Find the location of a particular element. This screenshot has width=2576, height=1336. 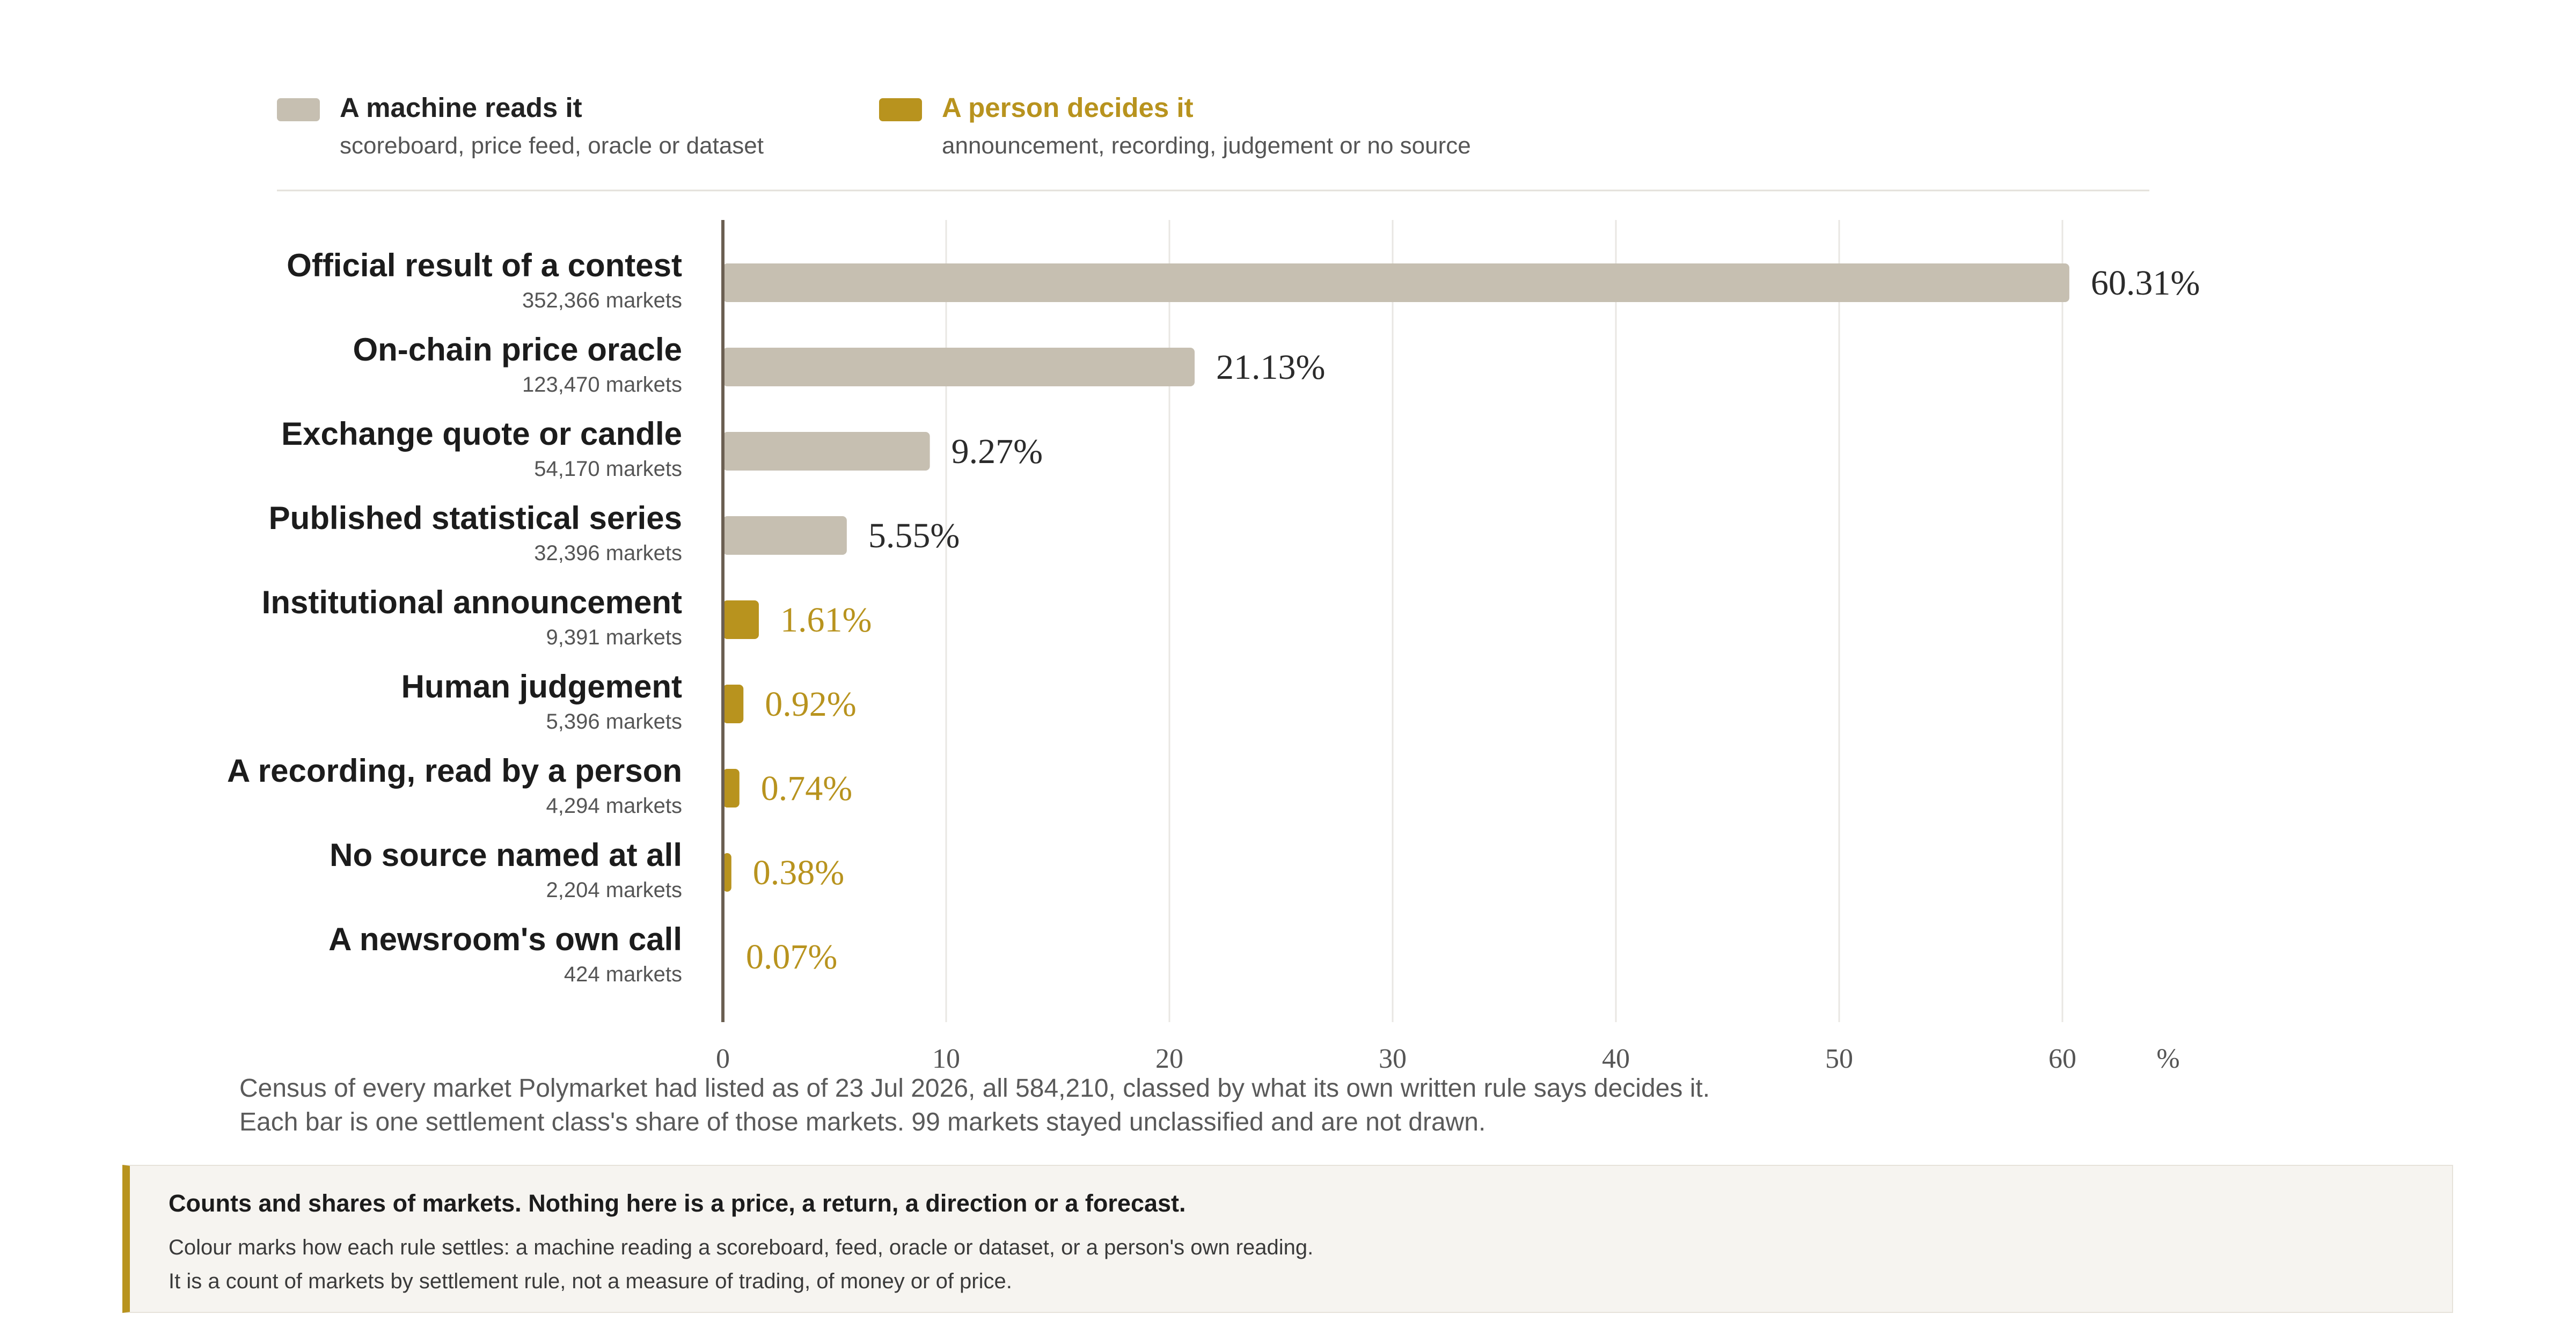

legend-label: A person decides it is located at coordinates (1068, 108).